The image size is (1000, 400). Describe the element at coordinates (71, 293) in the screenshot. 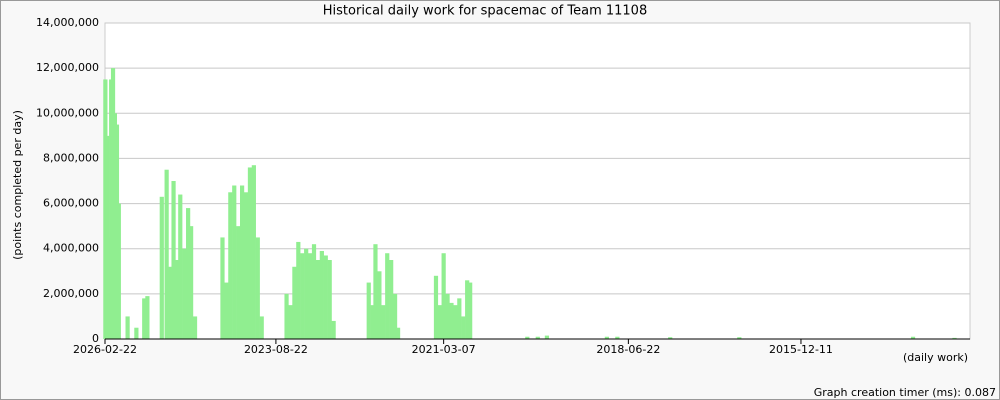

I see `y-tick-label: 2,000,000` at that location.